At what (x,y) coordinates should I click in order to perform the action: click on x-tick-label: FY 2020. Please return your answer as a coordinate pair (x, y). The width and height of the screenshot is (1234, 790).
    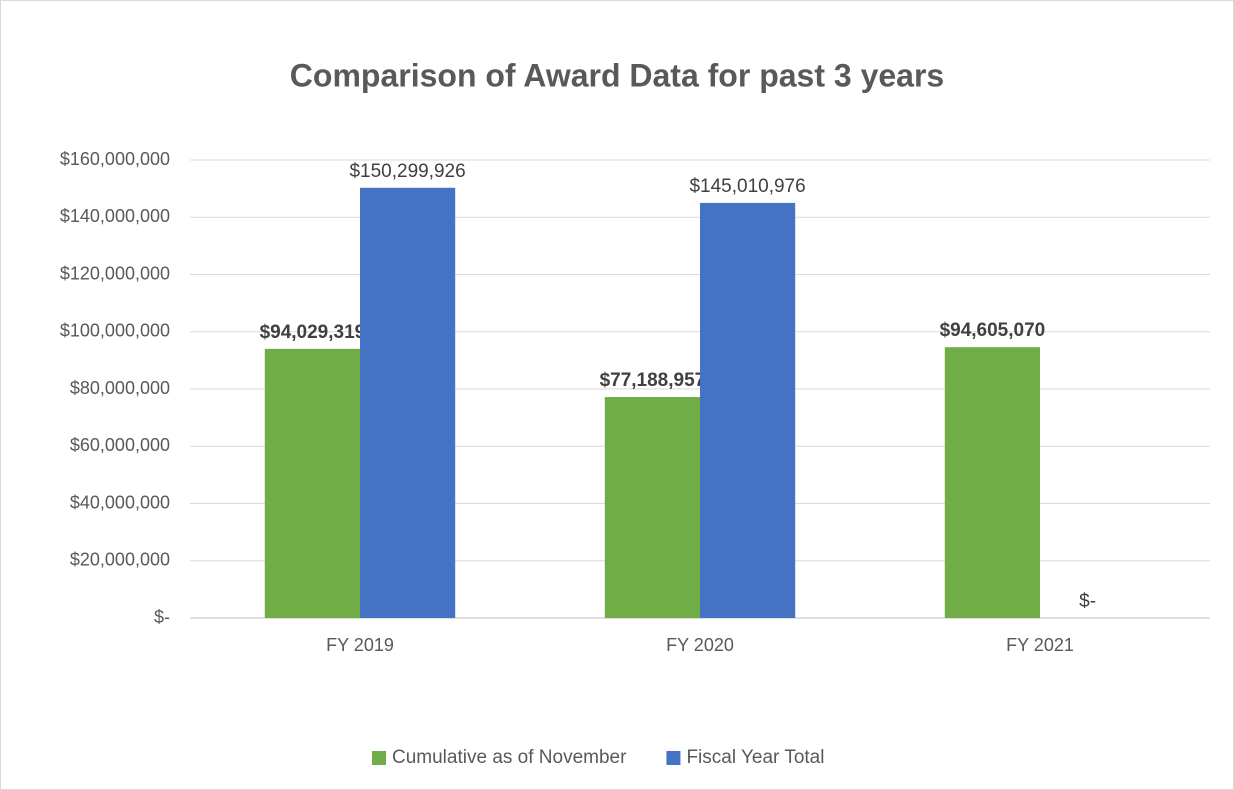
    Looking at the image, I should click on (700, 645).